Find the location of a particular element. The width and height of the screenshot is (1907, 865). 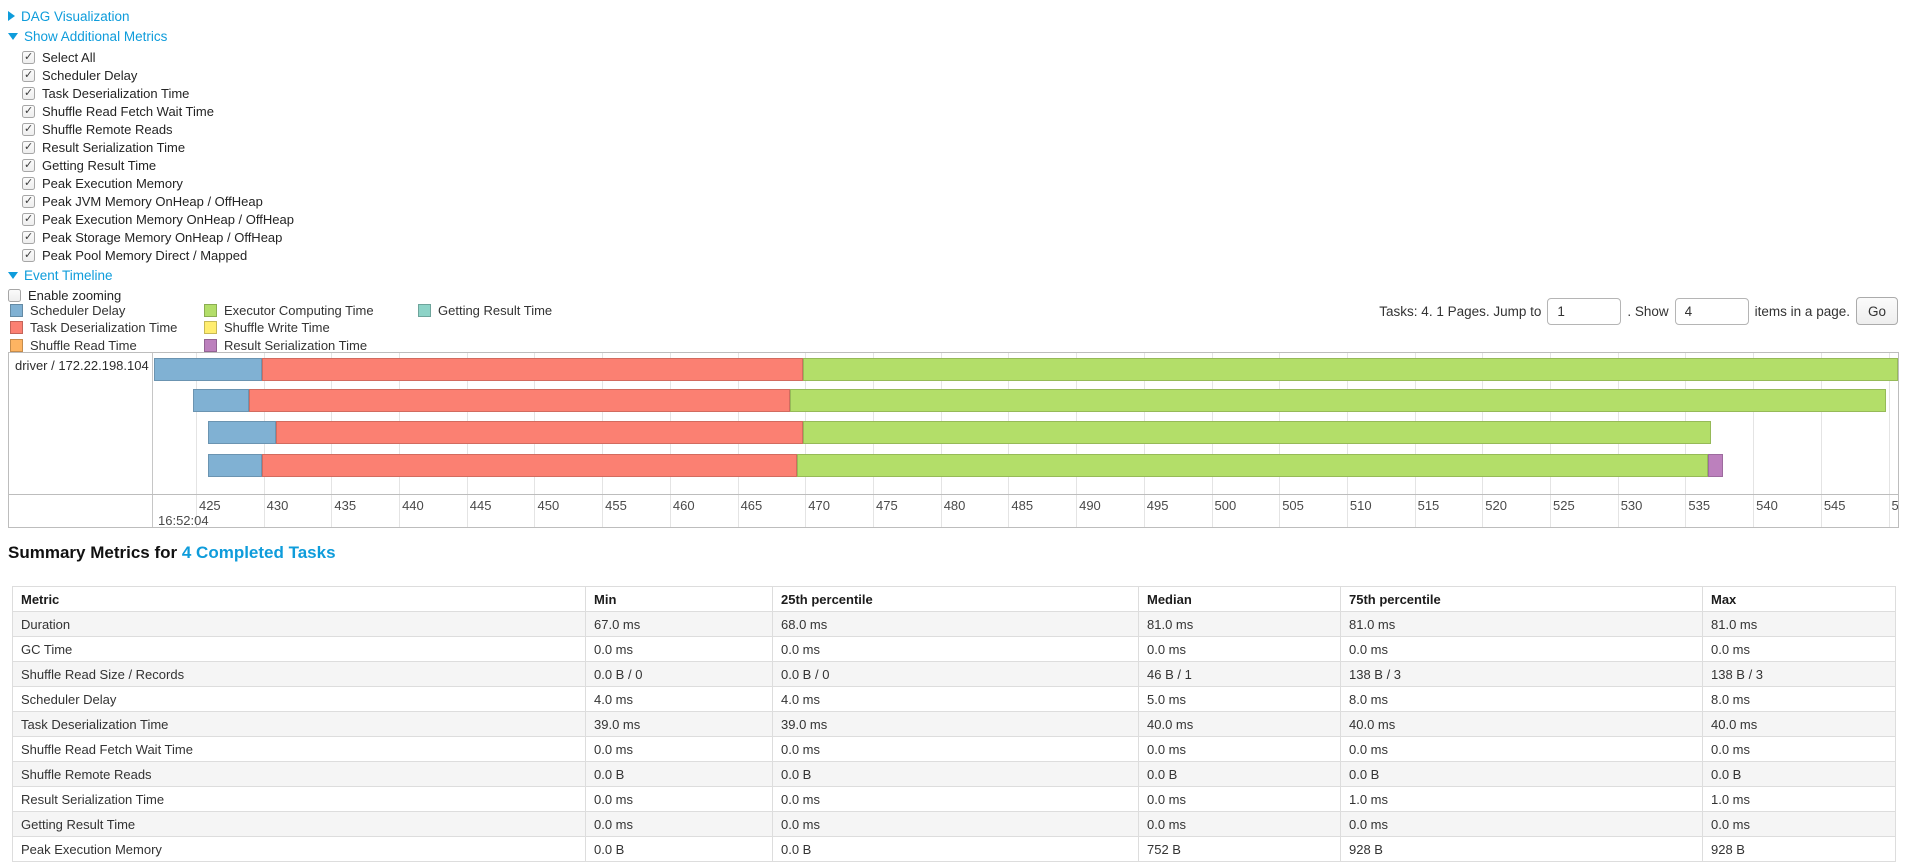

show-additional-metrics-toggle: Show Additional Metrics is located at coordinates (151, 36).